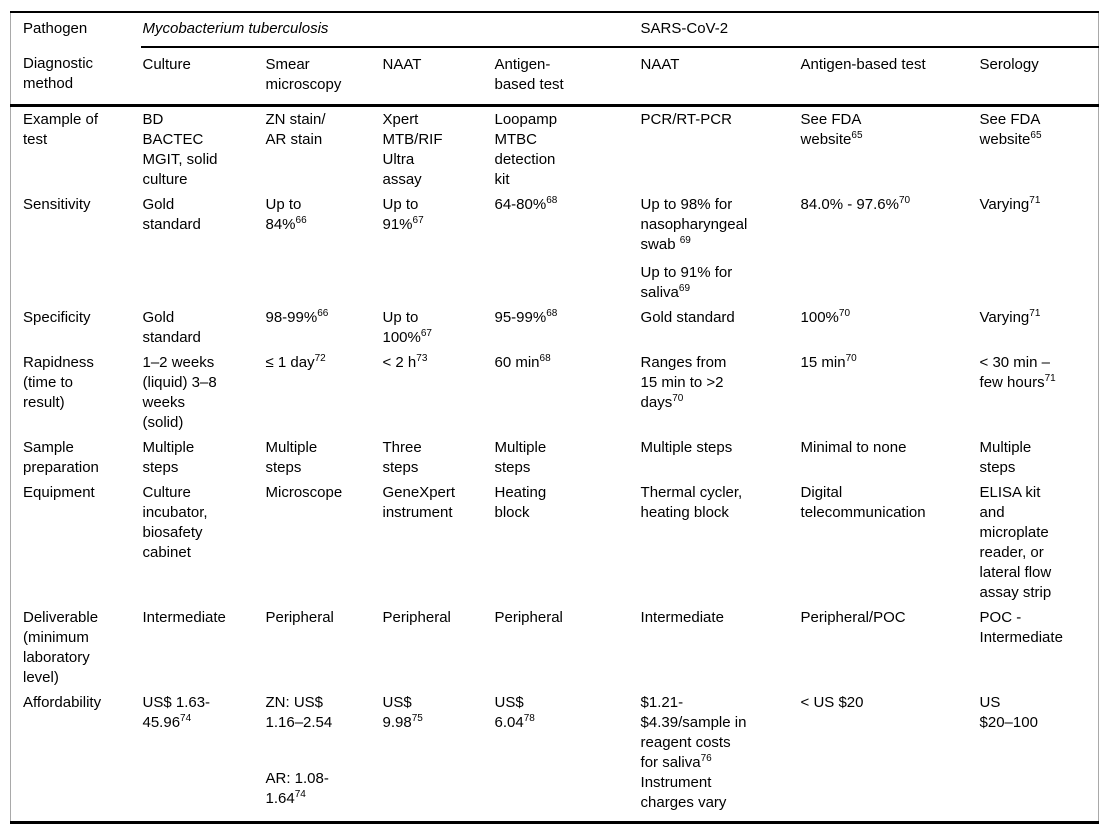 This screenshot has height=829, width=1109. I want to click on cell-equipment-smear-microscopy: Microscope, so click(304, 492).